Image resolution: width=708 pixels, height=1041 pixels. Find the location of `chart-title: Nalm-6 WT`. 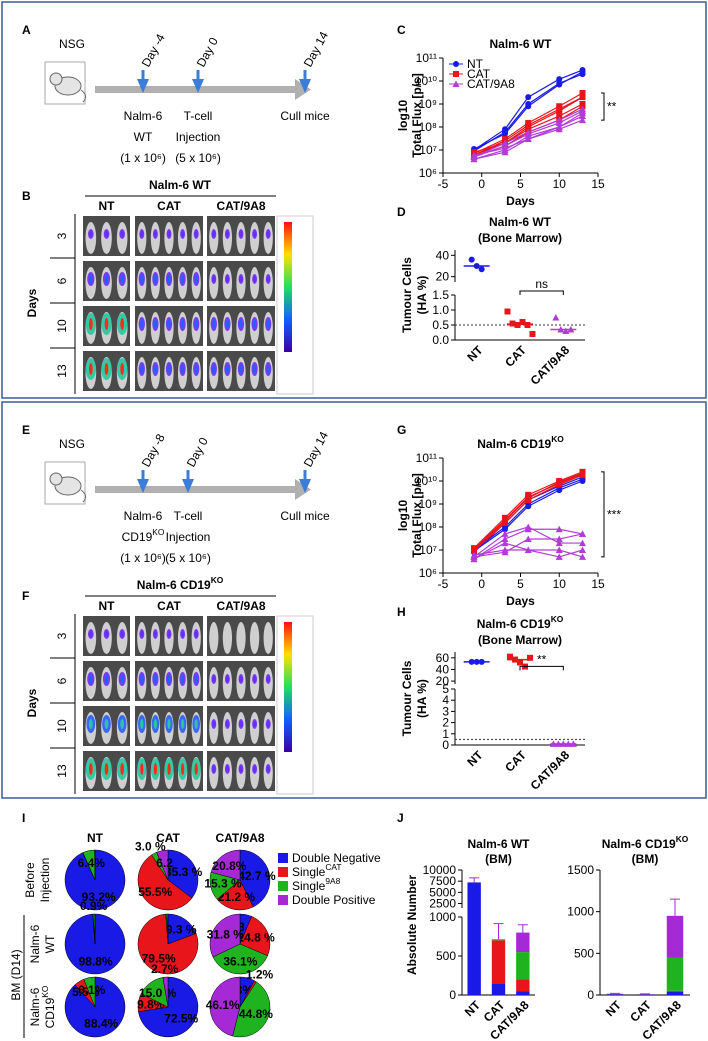

chart-title: Nalm-6 WT is located at coordinates (520, 222).